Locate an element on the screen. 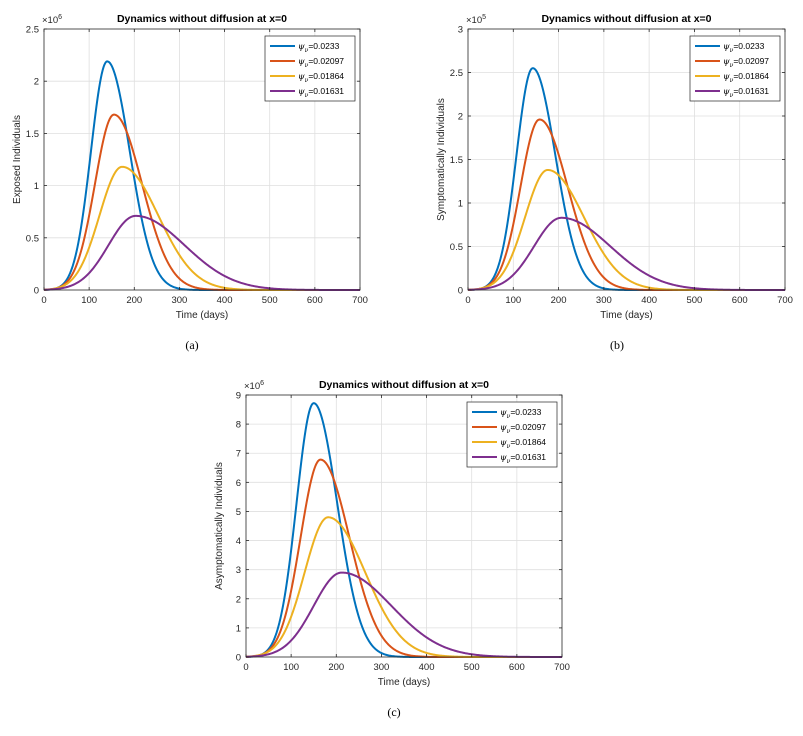 This screenshot has height=736, width=803. legend-value: 0.02097 is located at coordinates (530, 427).